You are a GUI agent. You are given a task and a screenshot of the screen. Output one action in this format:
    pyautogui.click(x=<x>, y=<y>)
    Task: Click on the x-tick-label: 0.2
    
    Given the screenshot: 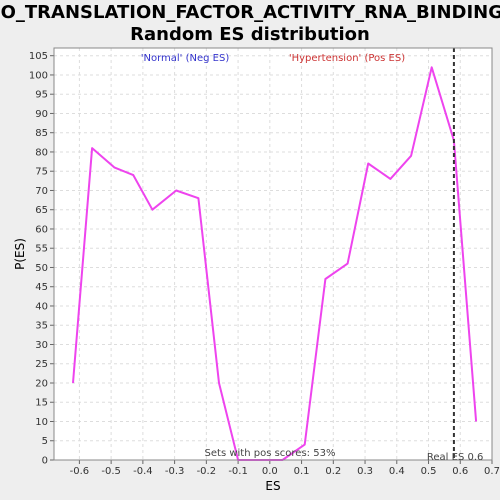 What is the action you would take?
    pyautogui.click(x=333, y=471)
    